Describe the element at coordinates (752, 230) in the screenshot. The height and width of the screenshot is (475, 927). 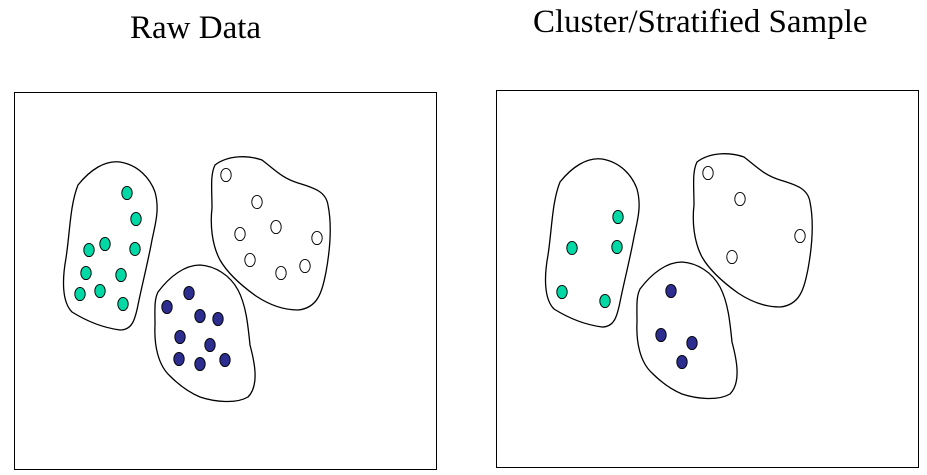
I see `sample-white-cluster` at that location.